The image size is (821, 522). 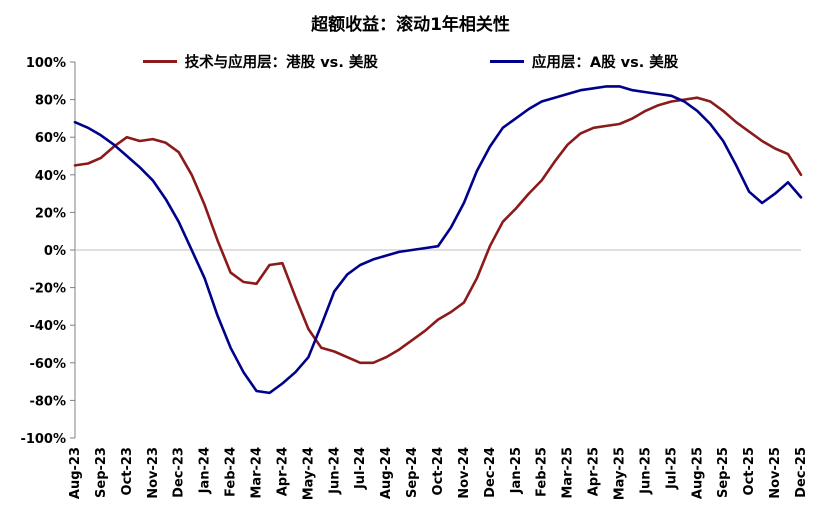 What do you see at coordinates (47, 326) in the screenshot?
I see `y-axis-tick-label: -40%` at bounding box center [47, 326].